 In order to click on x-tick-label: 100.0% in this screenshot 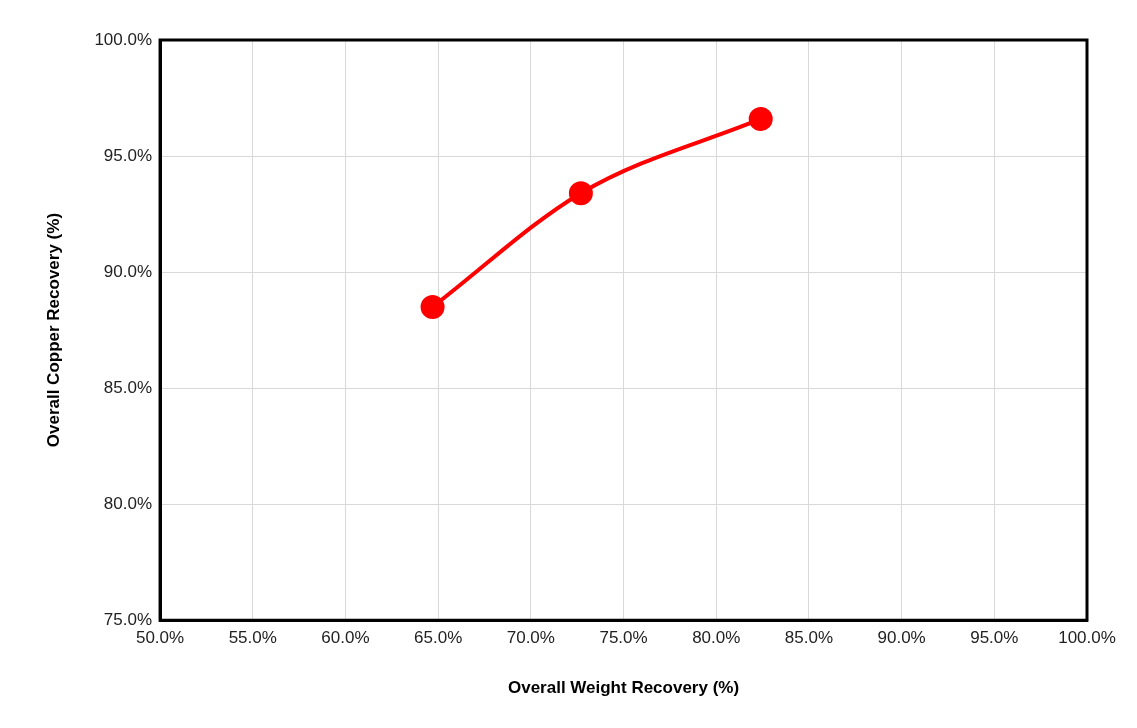, I will do `click(1087, 638)`.